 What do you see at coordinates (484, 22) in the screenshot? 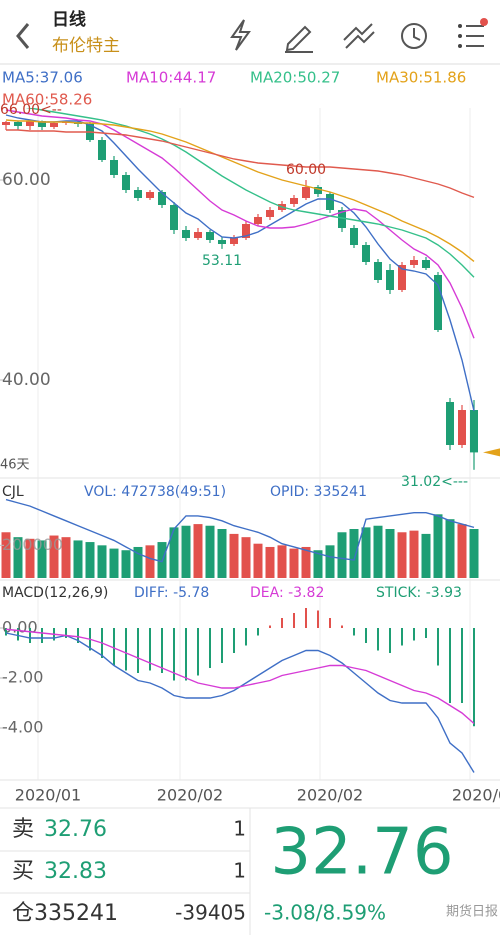
I see `badge` at bounding box center [484, 22].